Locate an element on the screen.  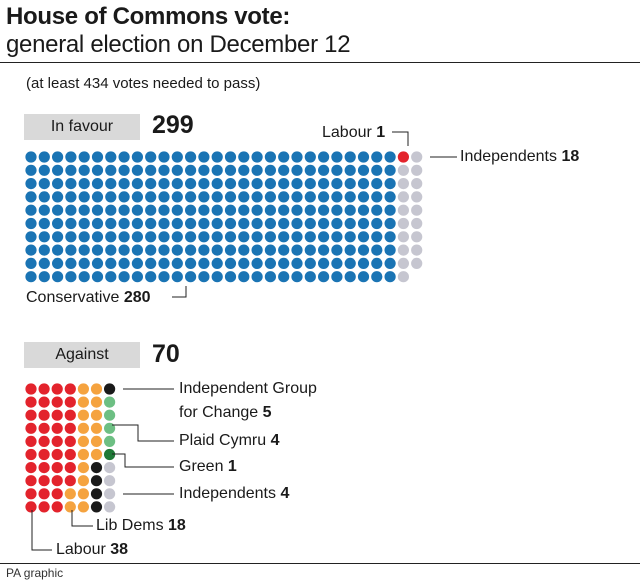
label-favour-labour: Labour 1 is located at coordinates (354, 132).